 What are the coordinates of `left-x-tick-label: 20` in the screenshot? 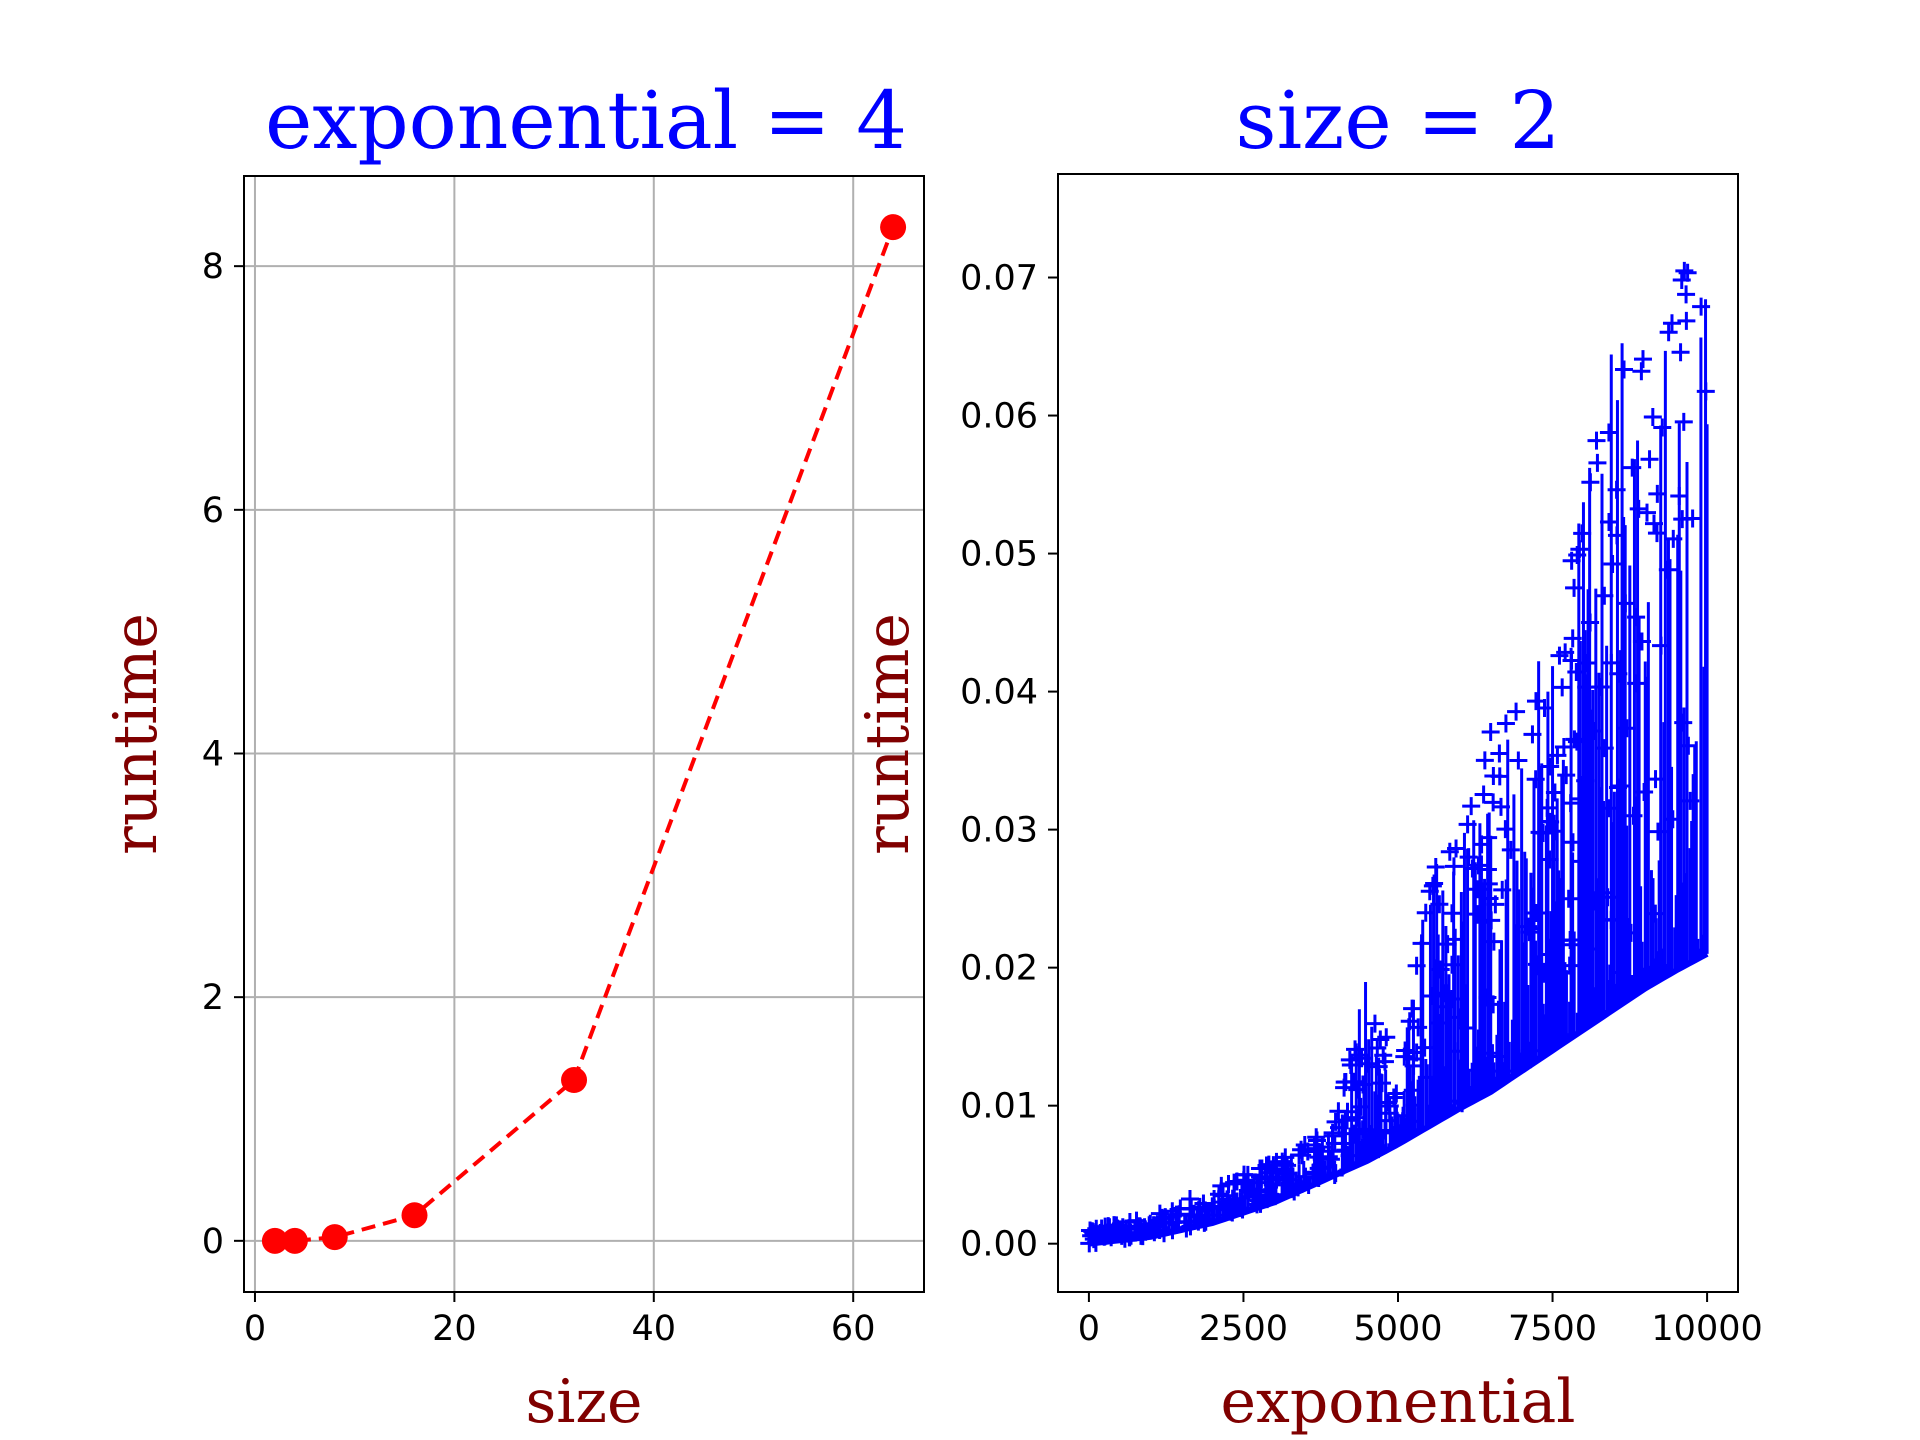 It's located at (454, 1329).